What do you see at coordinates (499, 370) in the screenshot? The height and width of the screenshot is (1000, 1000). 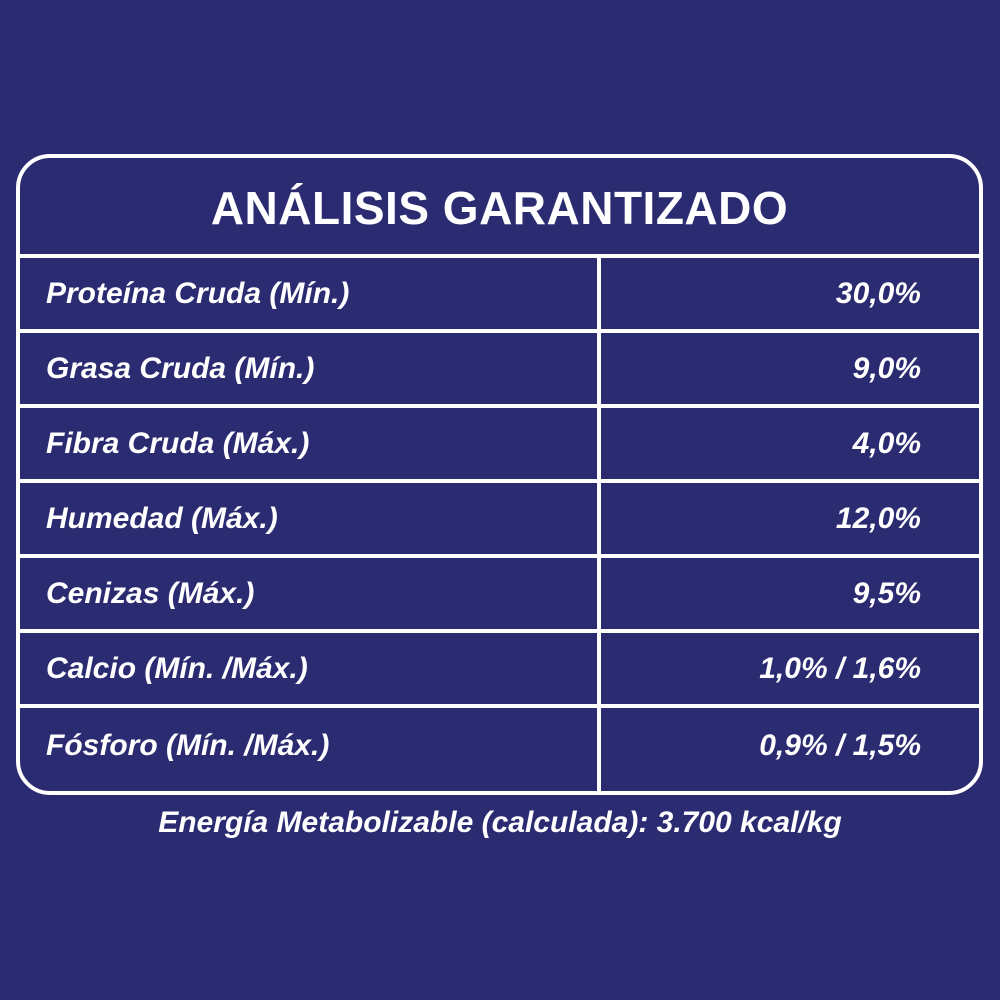 I see `table-row: Grasa Cruda (Mín.) 9,0%` at bounding box center [499, 370].